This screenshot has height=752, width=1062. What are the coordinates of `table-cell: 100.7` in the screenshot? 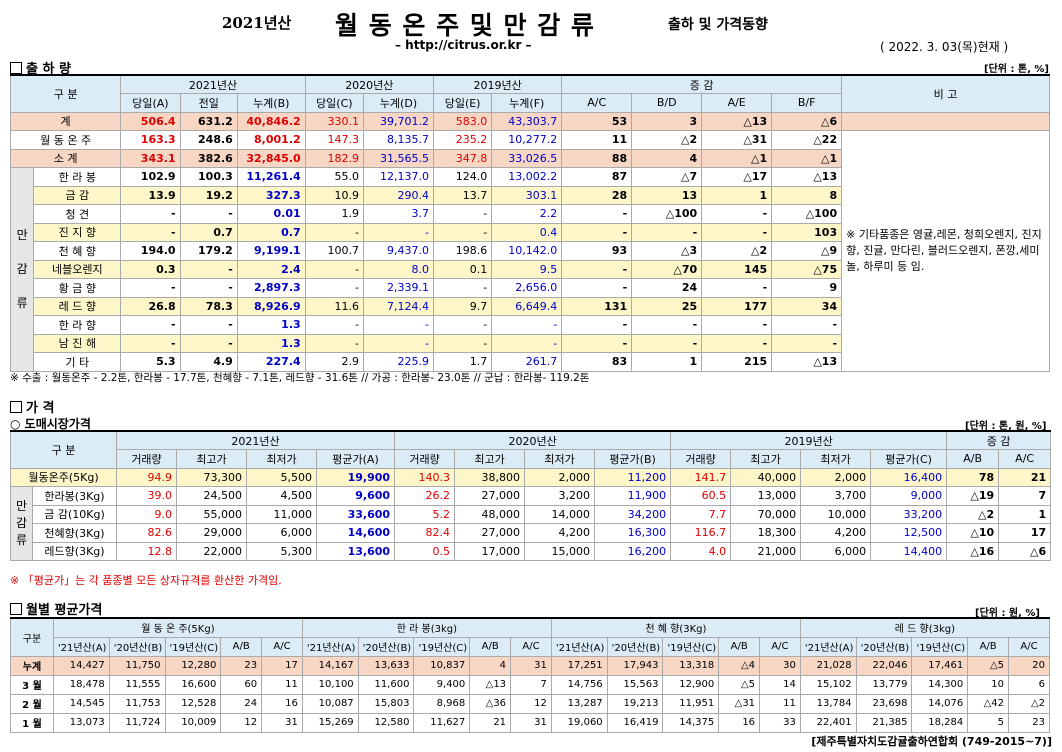 It's located at (334, 251).